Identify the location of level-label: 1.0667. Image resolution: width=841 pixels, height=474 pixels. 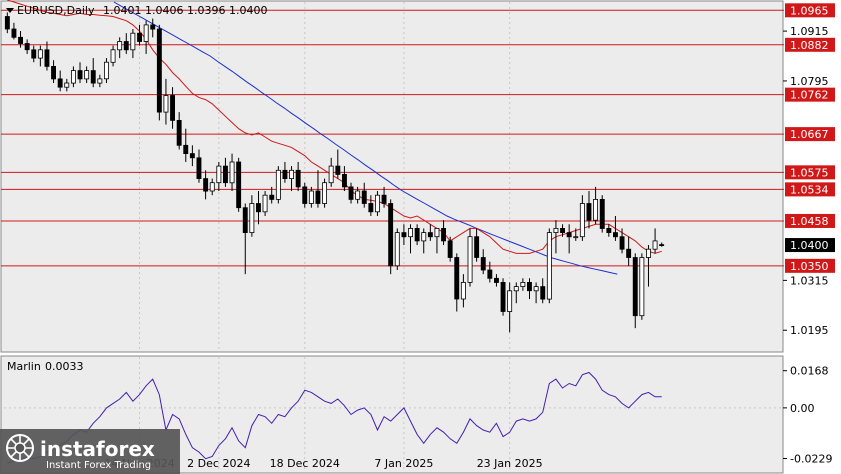
(809, 134).